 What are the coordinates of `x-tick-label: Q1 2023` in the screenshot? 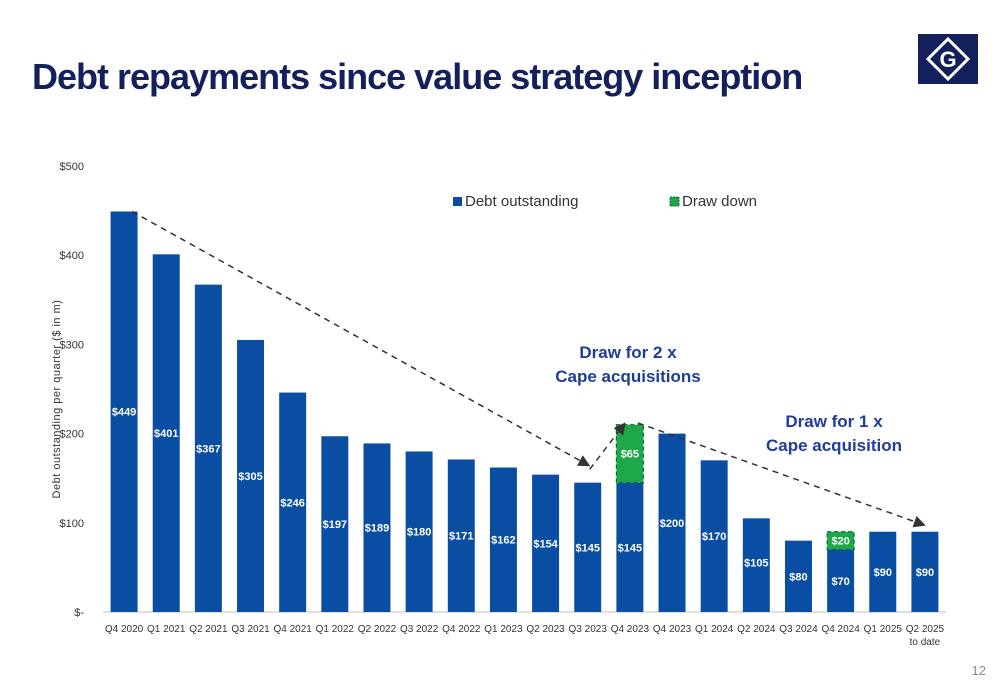 It's located at (503, 629).